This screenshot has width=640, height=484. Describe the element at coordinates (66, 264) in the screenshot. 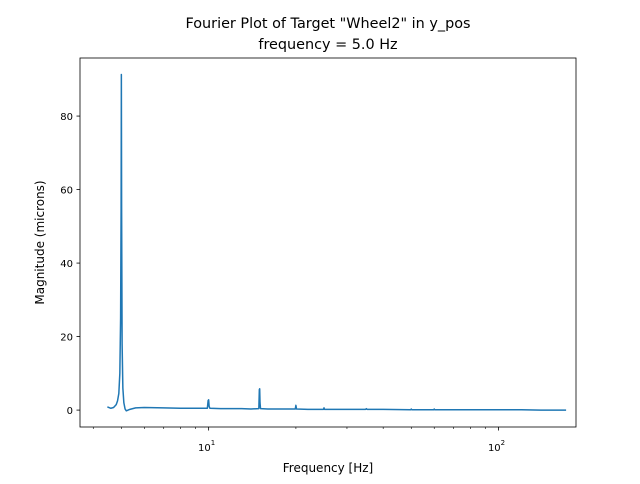

I see `y-tick-label: 40` at that location.